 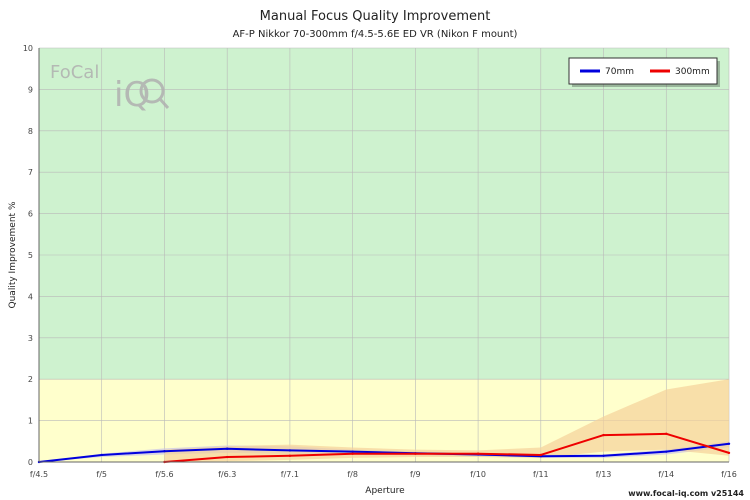 What do you see at coordinates (101, 474) in the screenshot?
I see `x-tick-1: f/5` at bounding box center [101, 474].